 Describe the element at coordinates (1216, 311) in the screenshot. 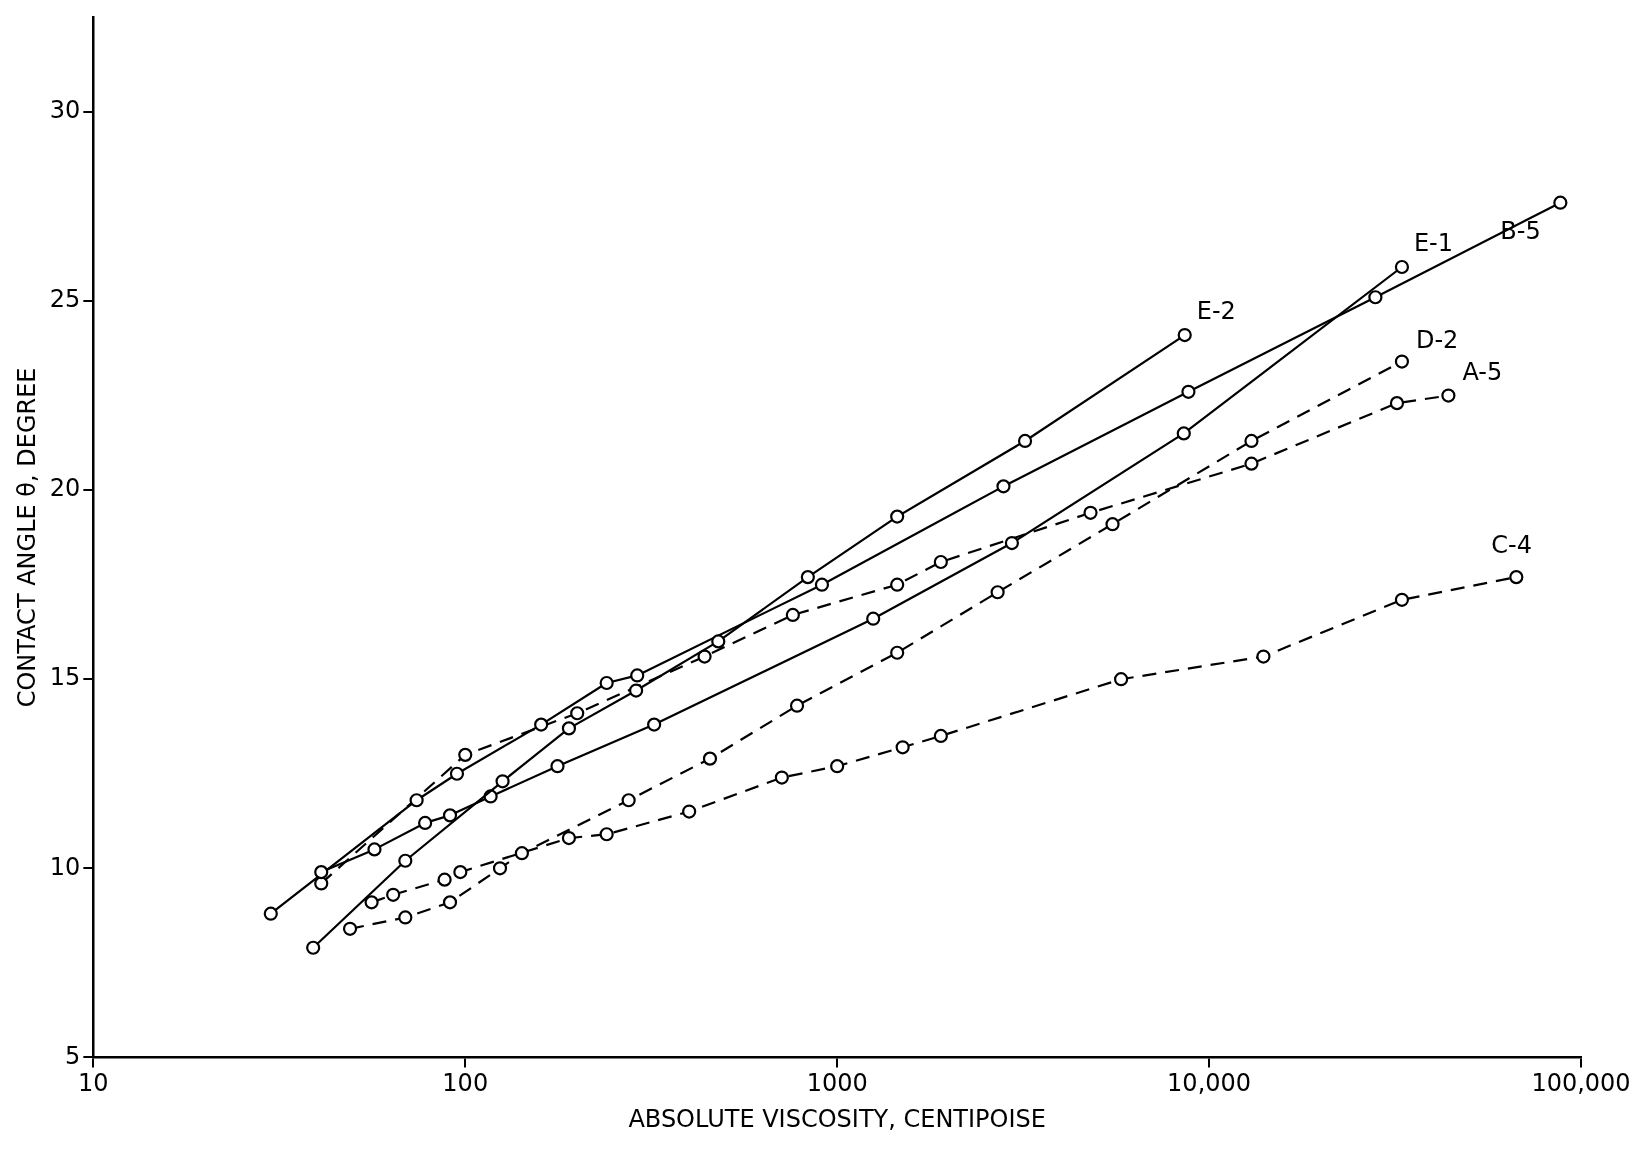

I see `series-label: E-2` at that location.